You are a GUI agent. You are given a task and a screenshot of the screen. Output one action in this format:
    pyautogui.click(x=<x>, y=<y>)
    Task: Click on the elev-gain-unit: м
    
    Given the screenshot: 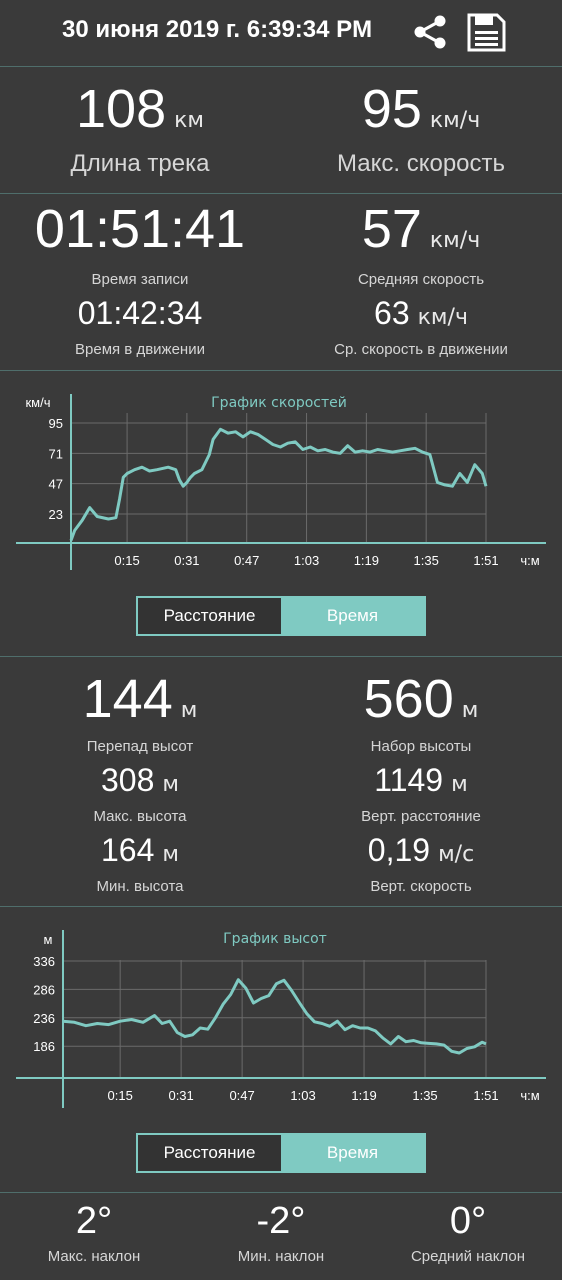 What is the action you would take?
    pyautogui.click(x=470, y=710)
    